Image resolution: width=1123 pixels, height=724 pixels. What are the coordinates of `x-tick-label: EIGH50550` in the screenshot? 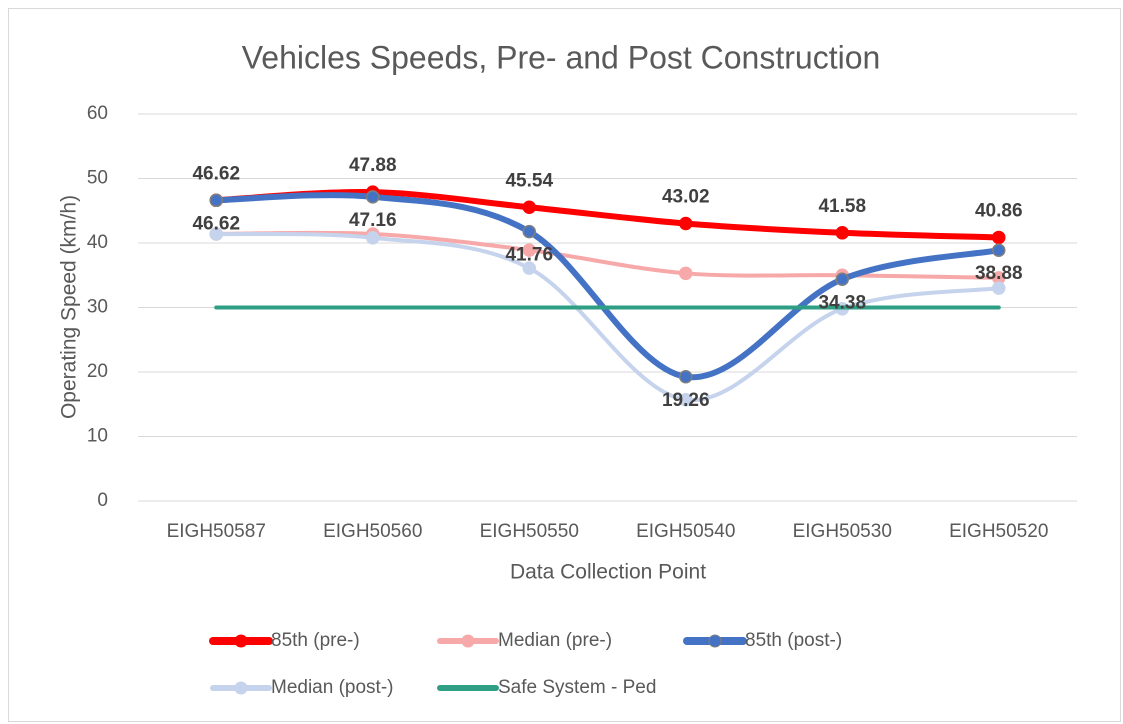 It's located at (529, 531).